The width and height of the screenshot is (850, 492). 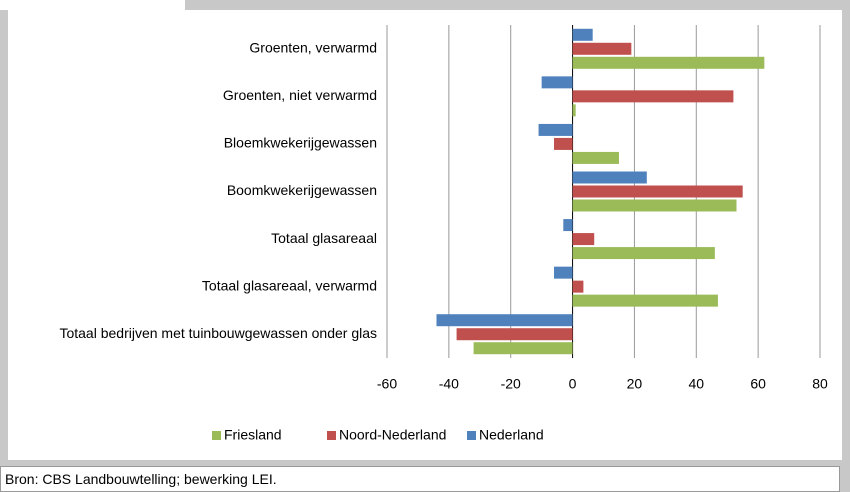 What do you see at coordinates (392, 435) in the screenshot?
I see `legend-label: Noord-Nederland` at bounding box center [392, 435].